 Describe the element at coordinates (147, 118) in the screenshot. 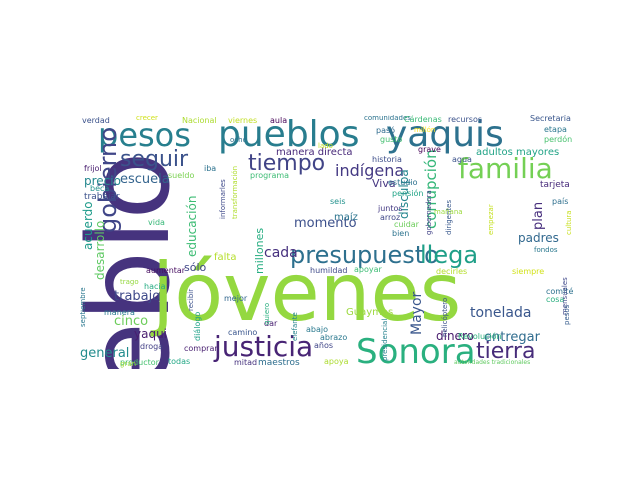

I see `word-crecer: crecer` at that location.